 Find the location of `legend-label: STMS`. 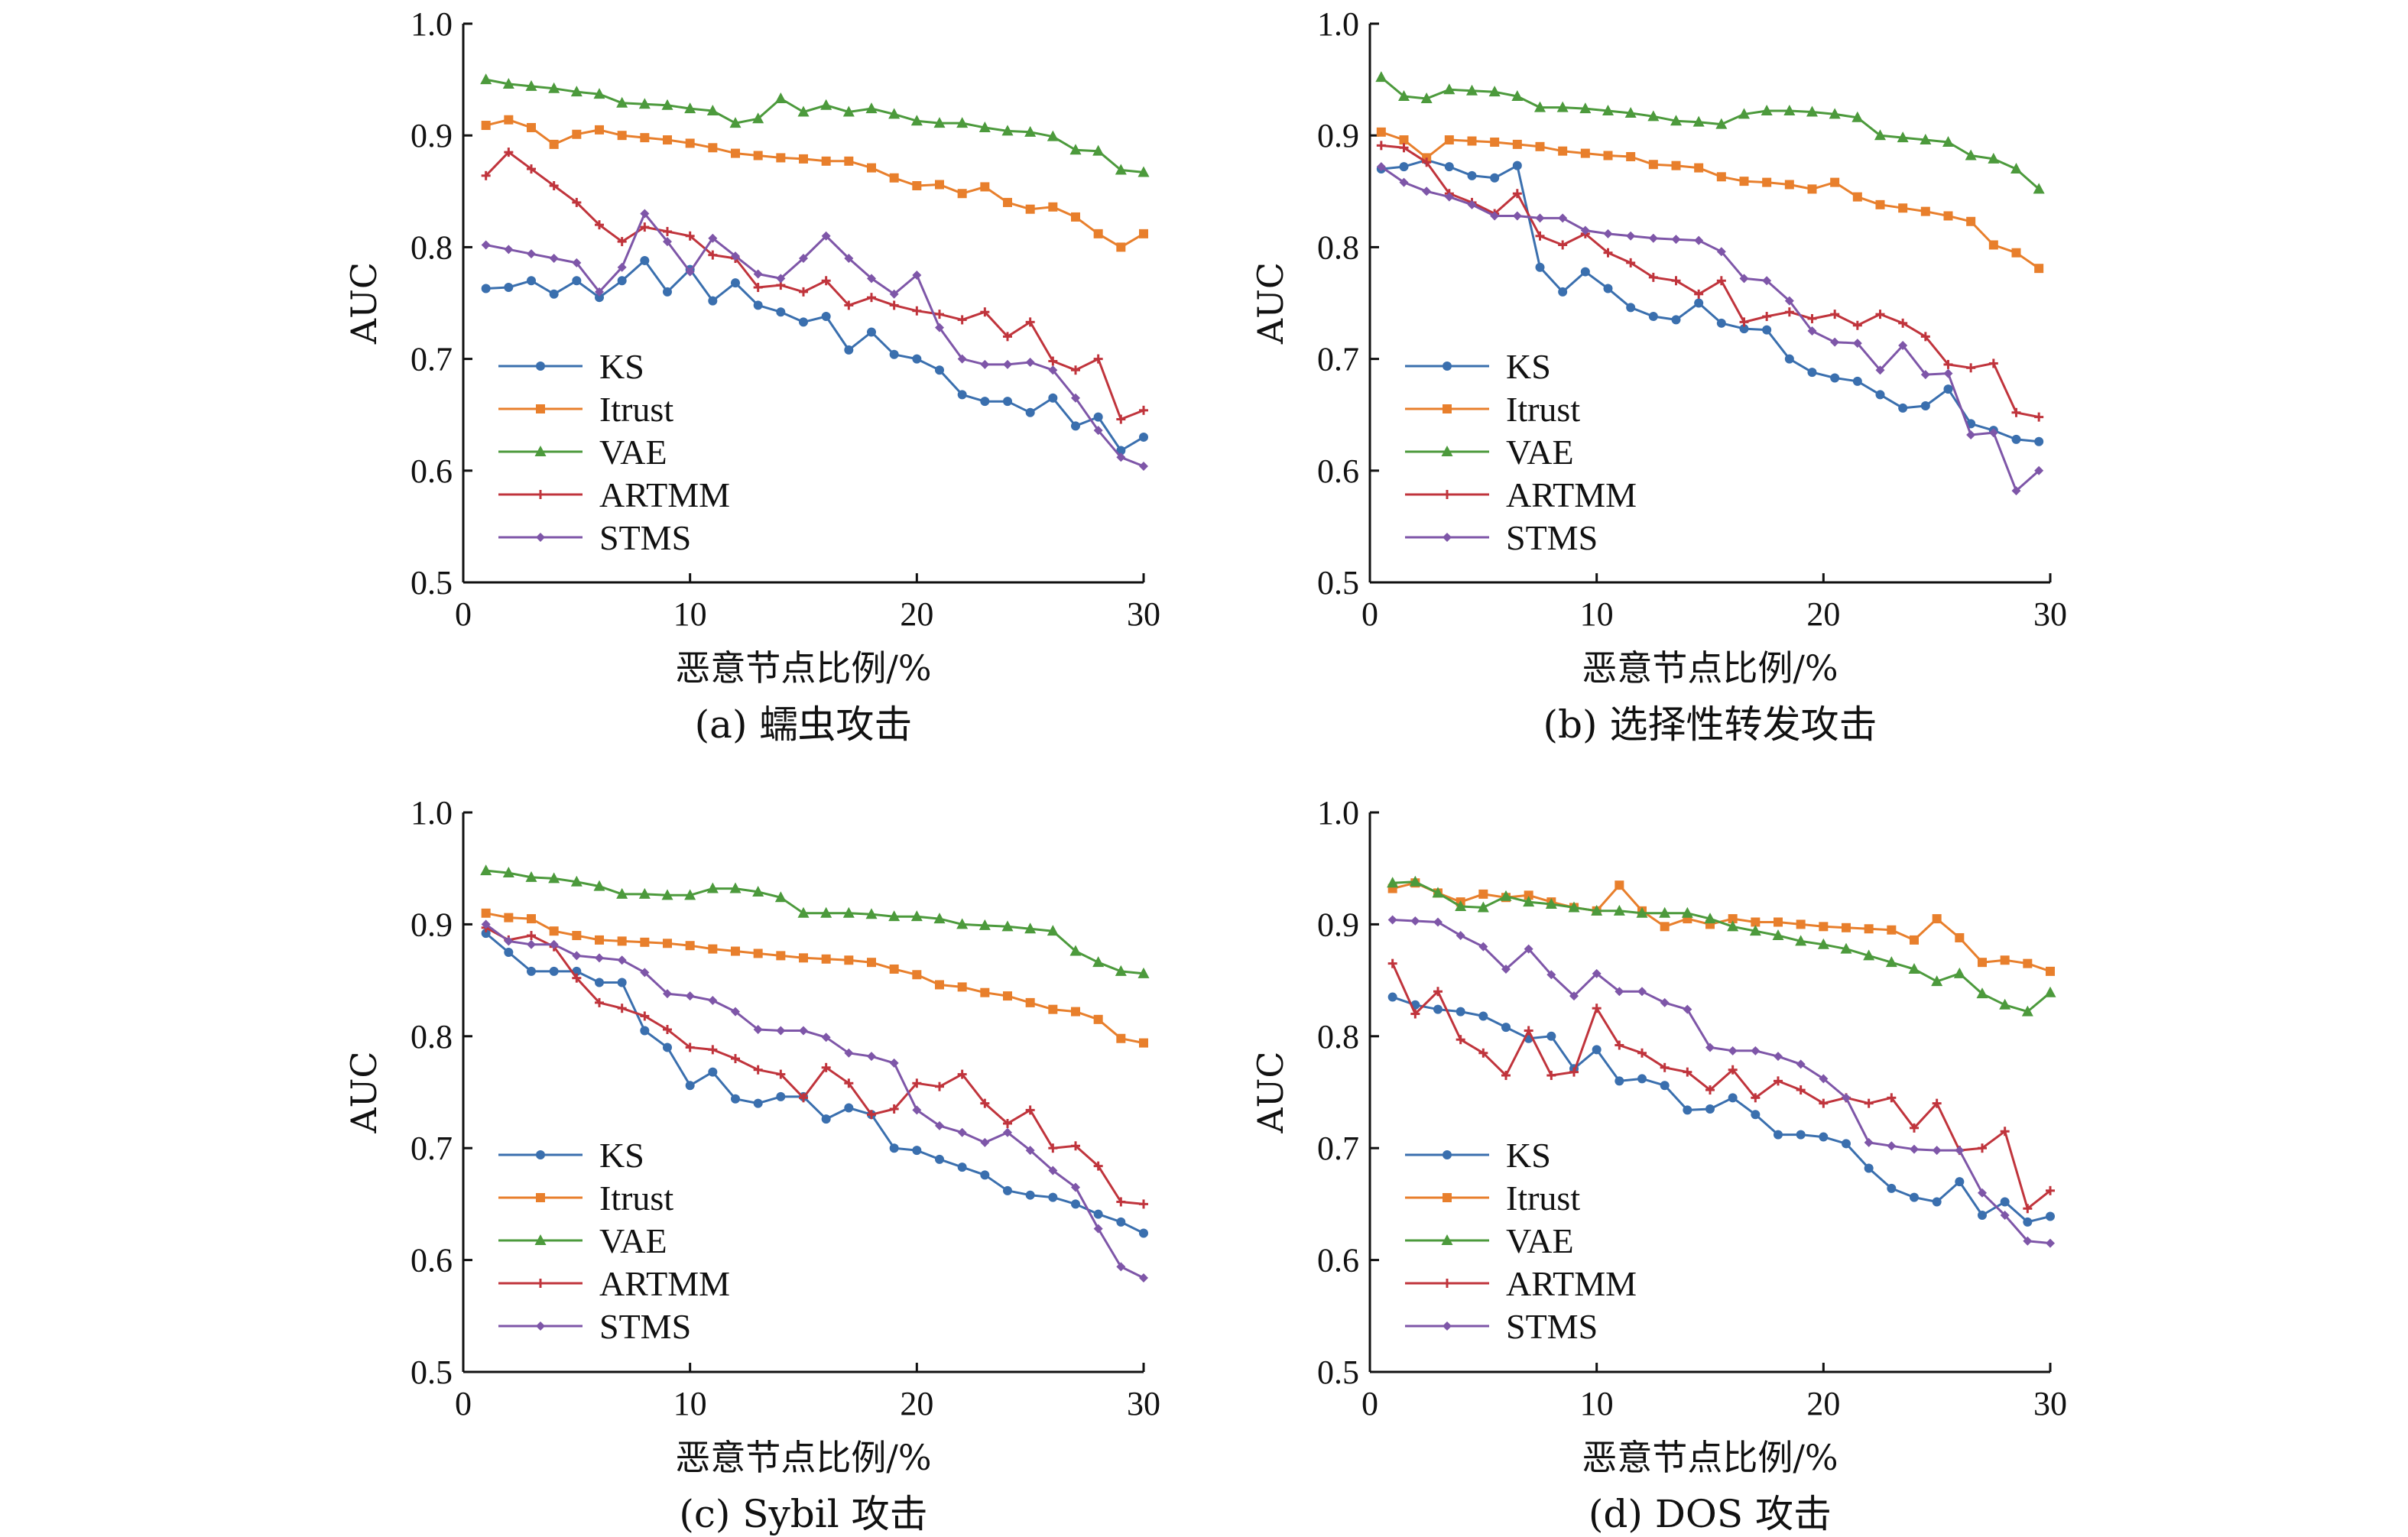

legend-label: STMS is located at coordinates (645, 537).